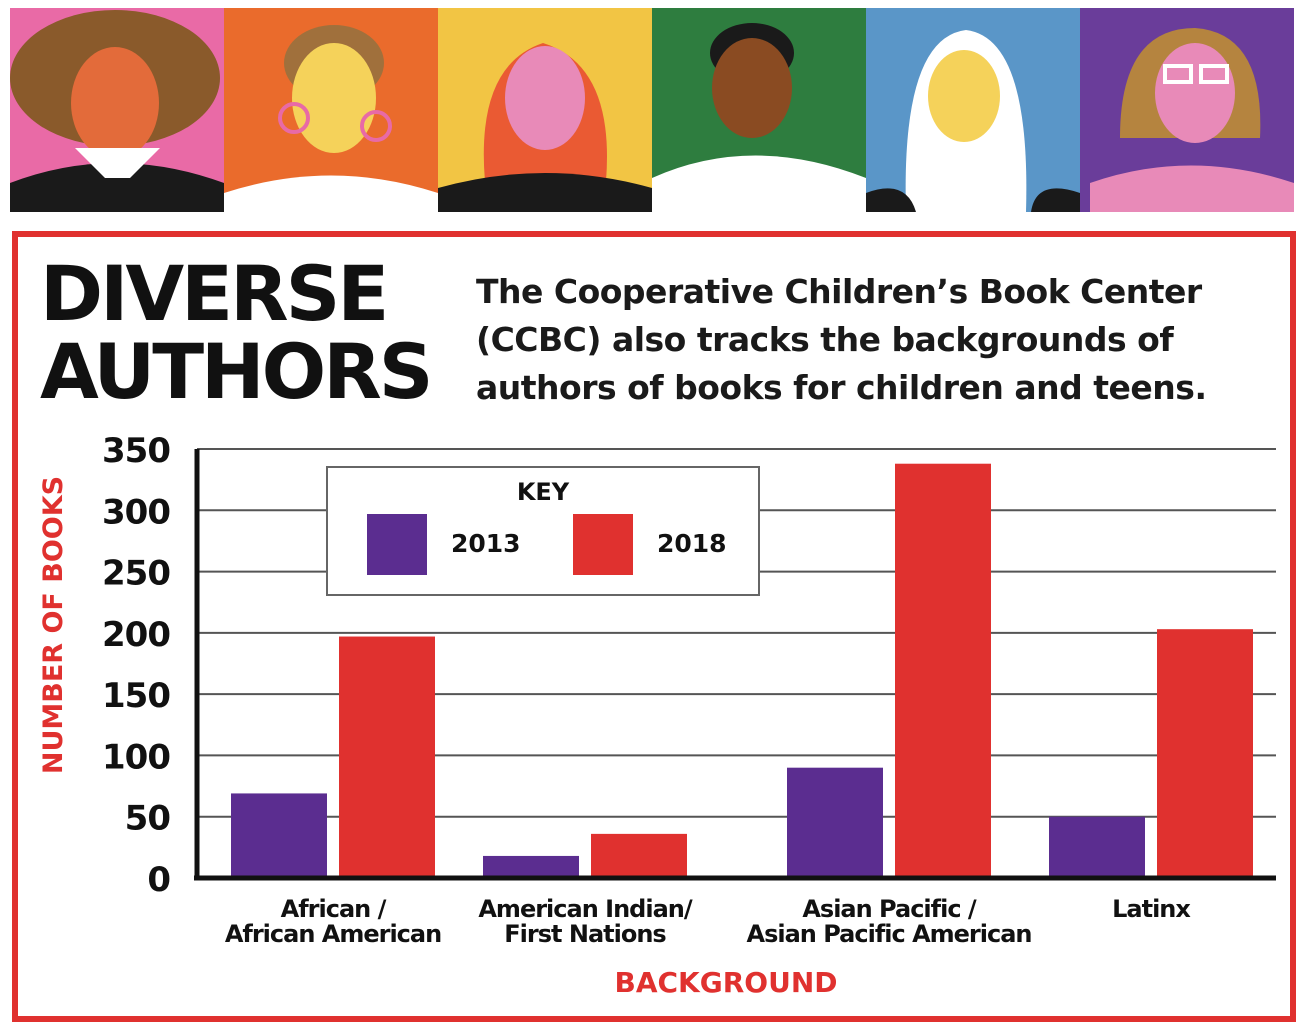  I want to click on portrait-5-icon, so click(973, 110).